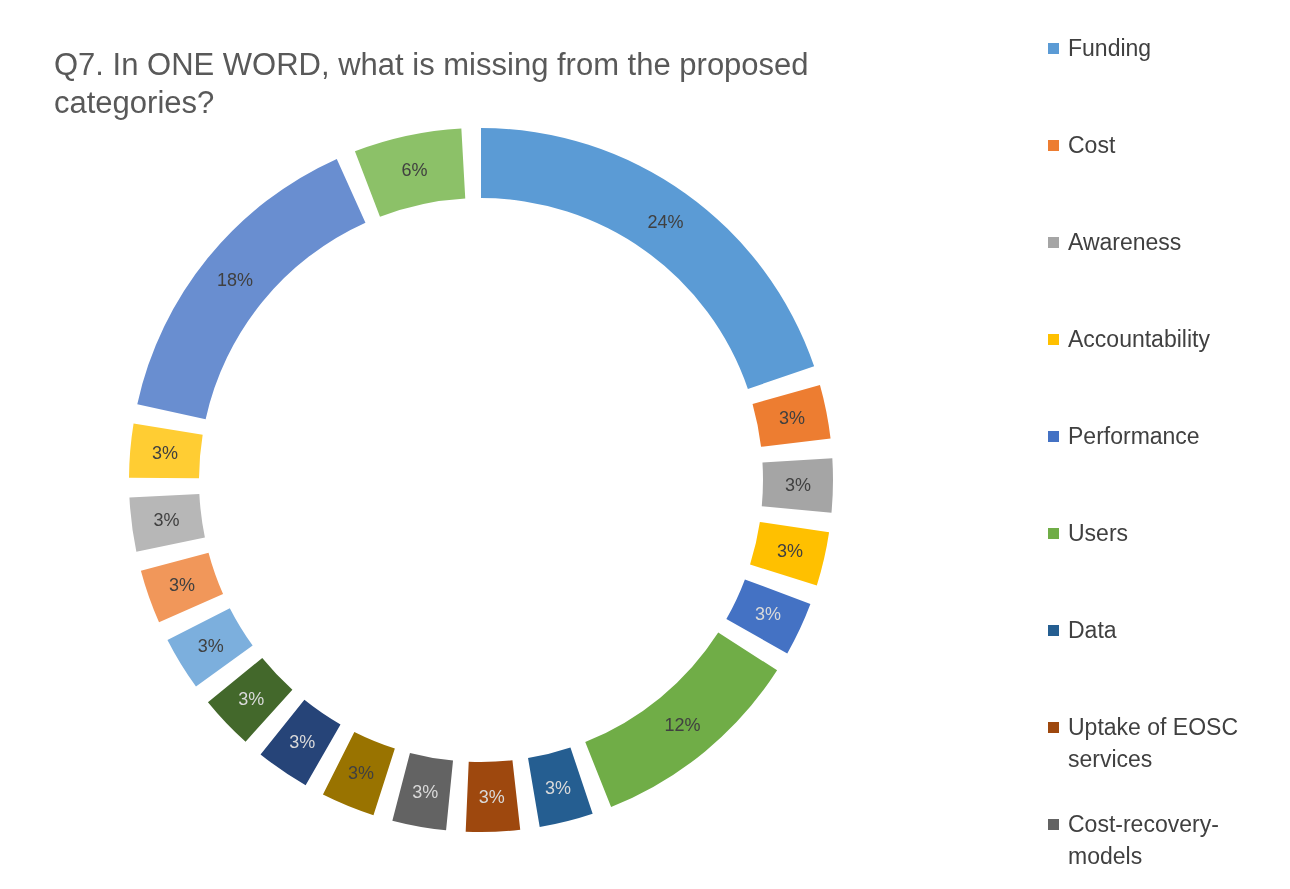  What do you see at coordinates (1092, 145) in the screenshot?
I see `legend-label: Cost` at bounding box center [1092, 145].